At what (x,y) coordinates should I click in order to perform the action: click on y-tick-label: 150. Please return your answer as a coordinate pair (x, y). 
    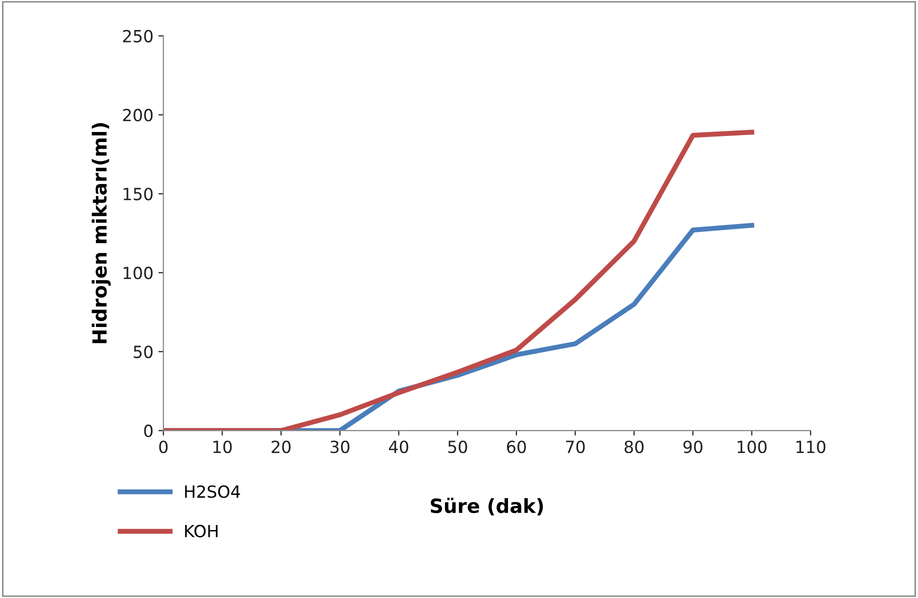
    Looking at the image, I should click on (138, 194).